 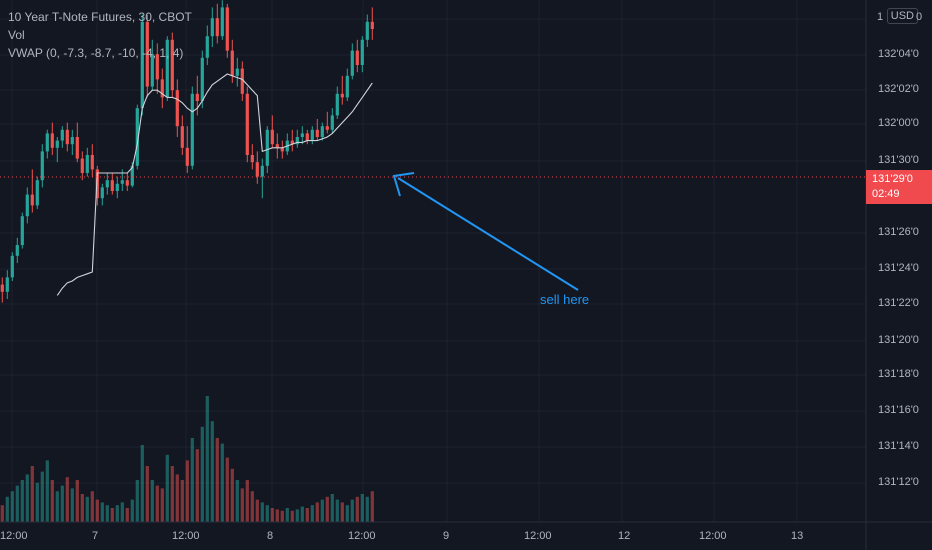 I want to click on price-tick: 132'02'0, so click(x=898, y=89).